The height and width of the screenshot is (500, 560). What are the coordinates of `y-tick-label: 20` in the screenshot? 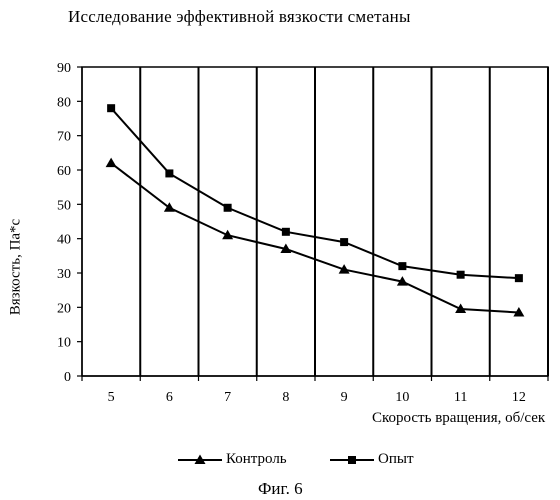 It's located at (64, 308).